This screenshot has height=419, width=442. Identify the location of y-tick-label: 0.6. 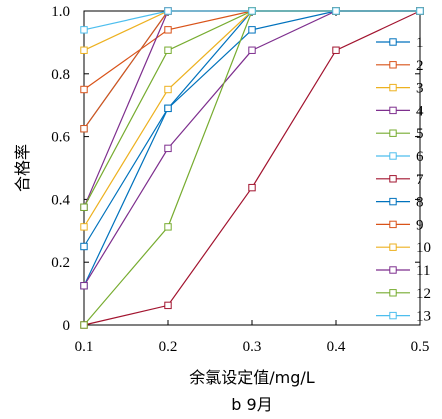
(60, 138).